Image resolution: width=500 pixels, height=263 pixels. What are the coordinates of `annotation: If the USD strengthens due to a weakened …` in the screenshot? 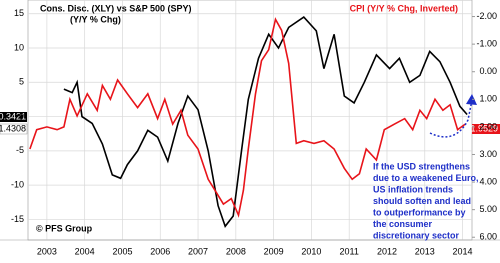 It's located at (426, 200).